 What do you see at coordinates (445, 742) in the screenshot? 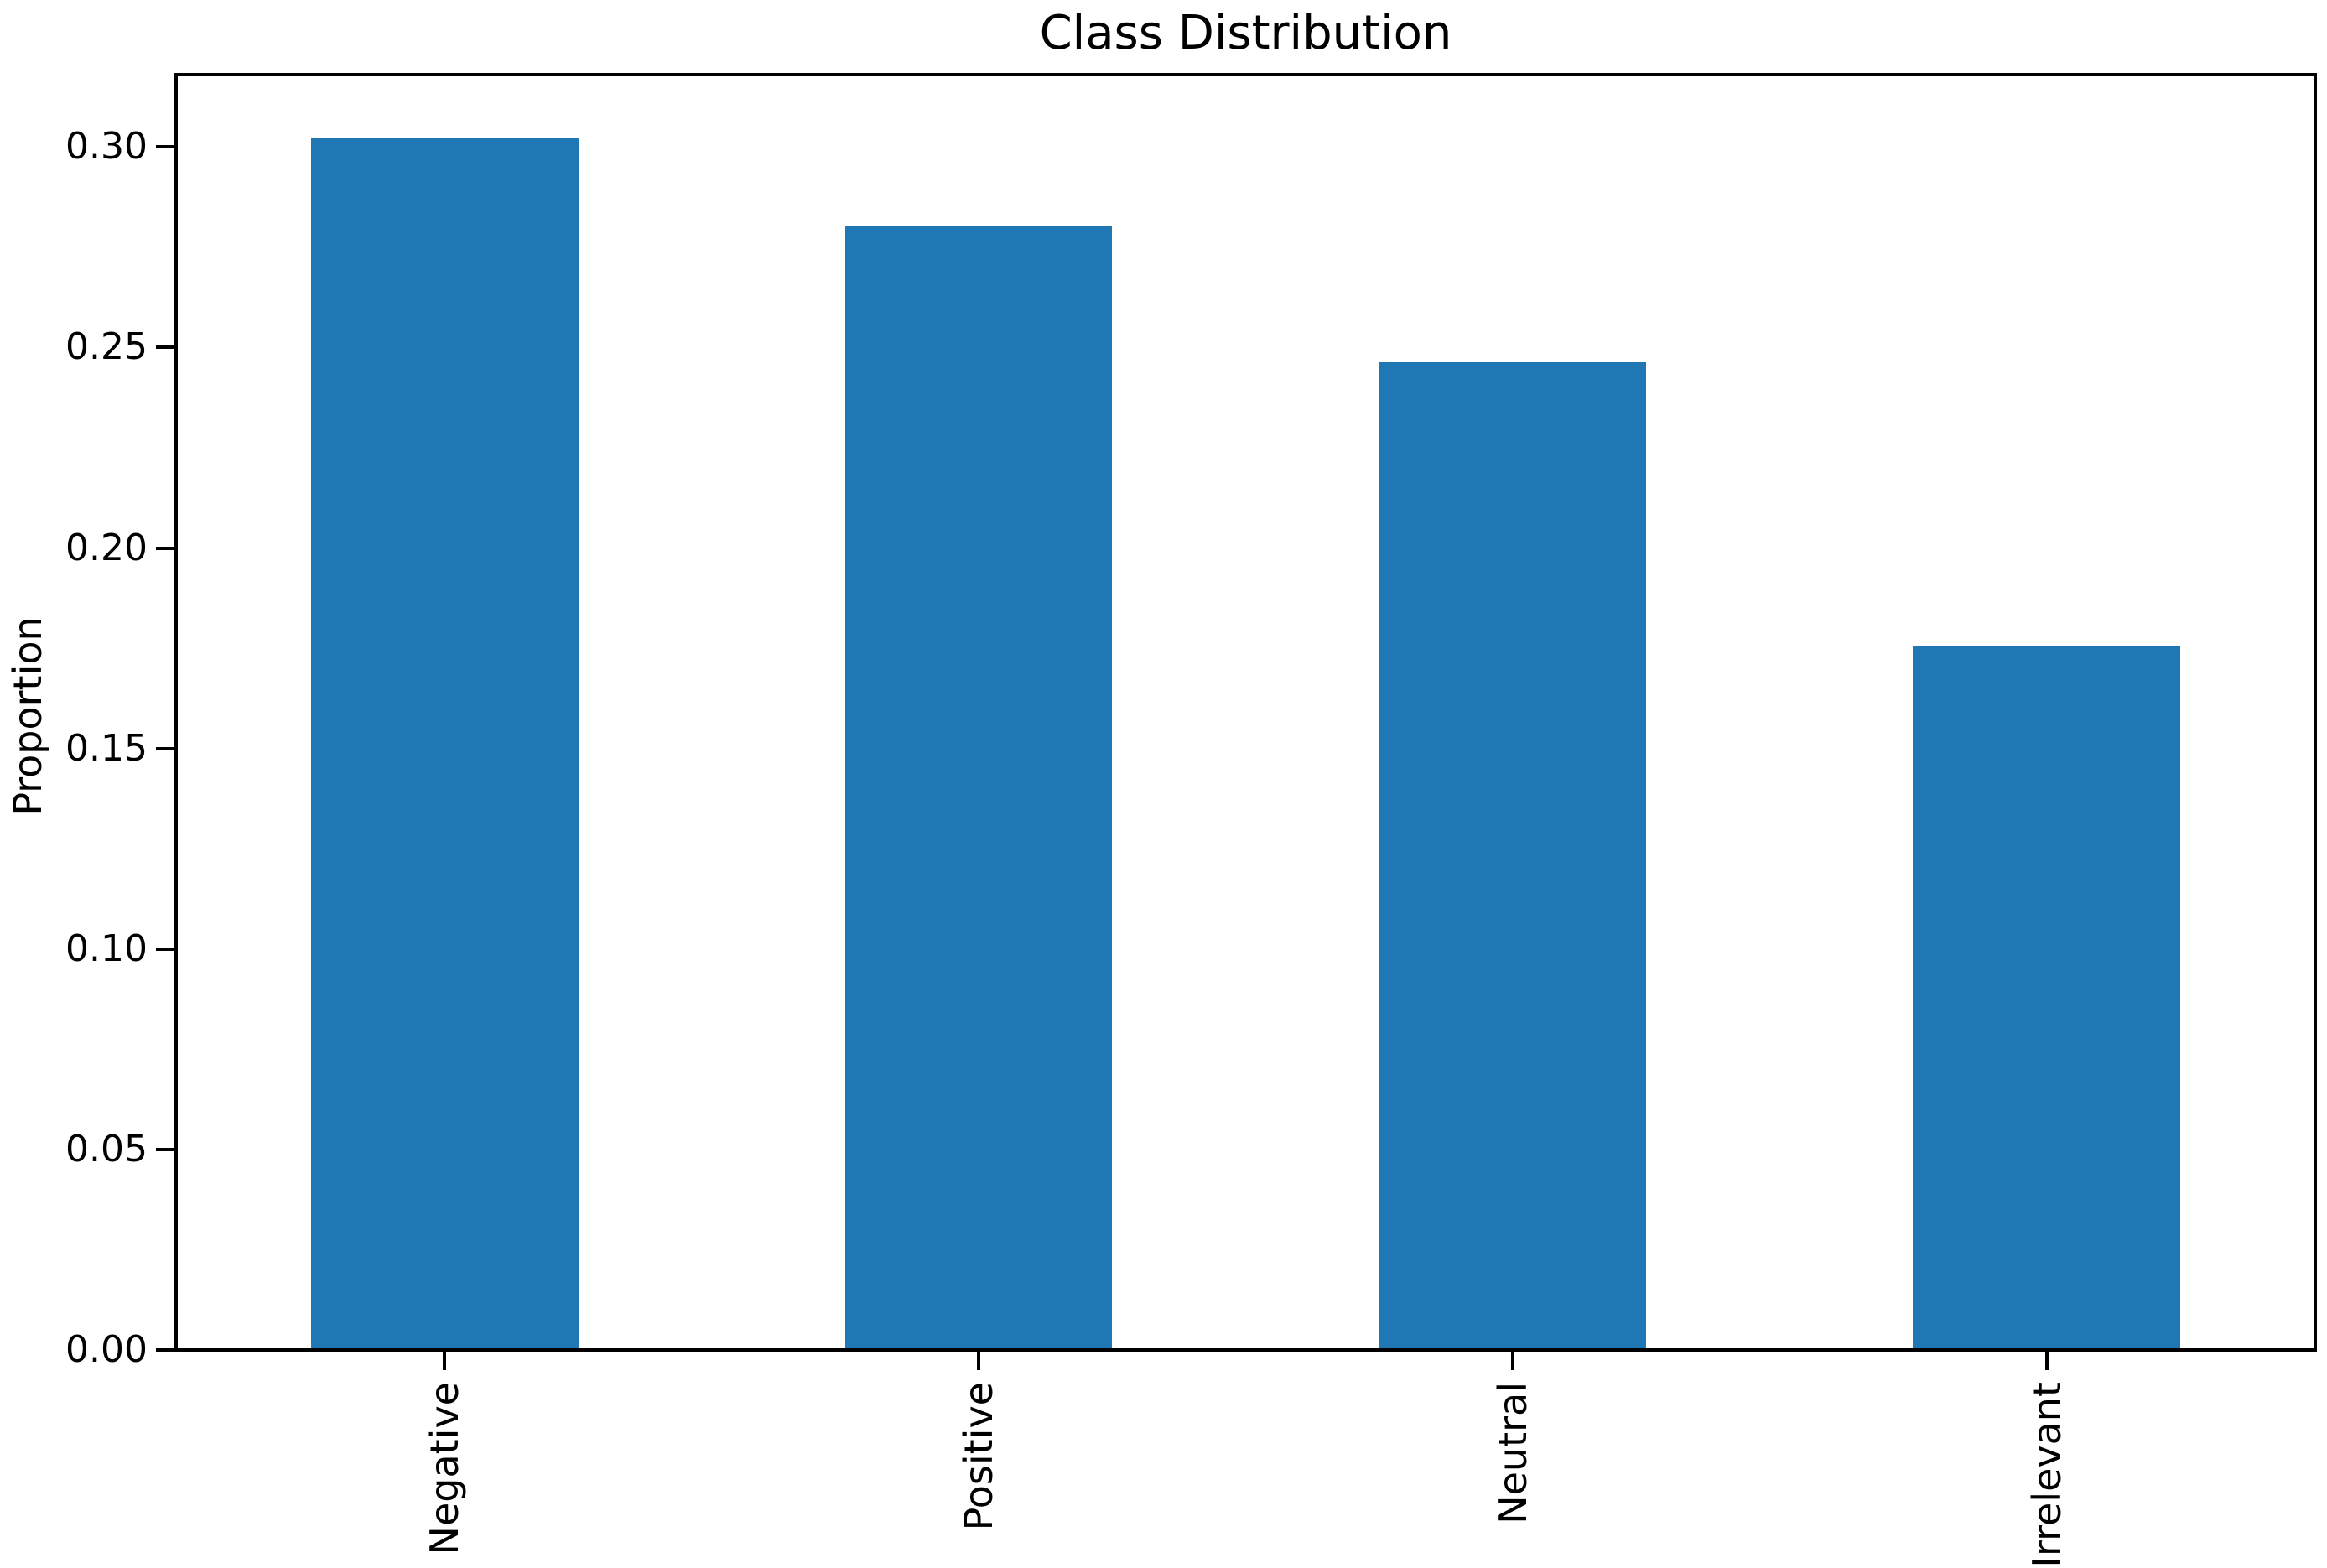
I see `bar-negative` at bounding box center [445, 742].